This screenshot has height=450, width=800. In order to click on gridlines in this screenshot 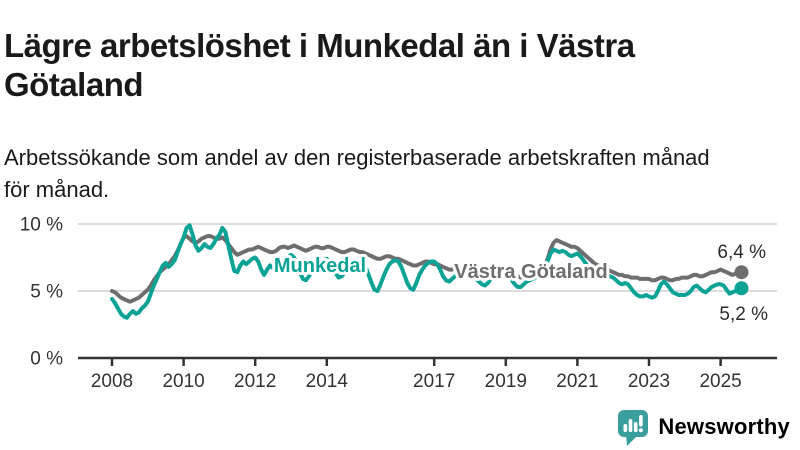, I will do `click(427, 257)`.